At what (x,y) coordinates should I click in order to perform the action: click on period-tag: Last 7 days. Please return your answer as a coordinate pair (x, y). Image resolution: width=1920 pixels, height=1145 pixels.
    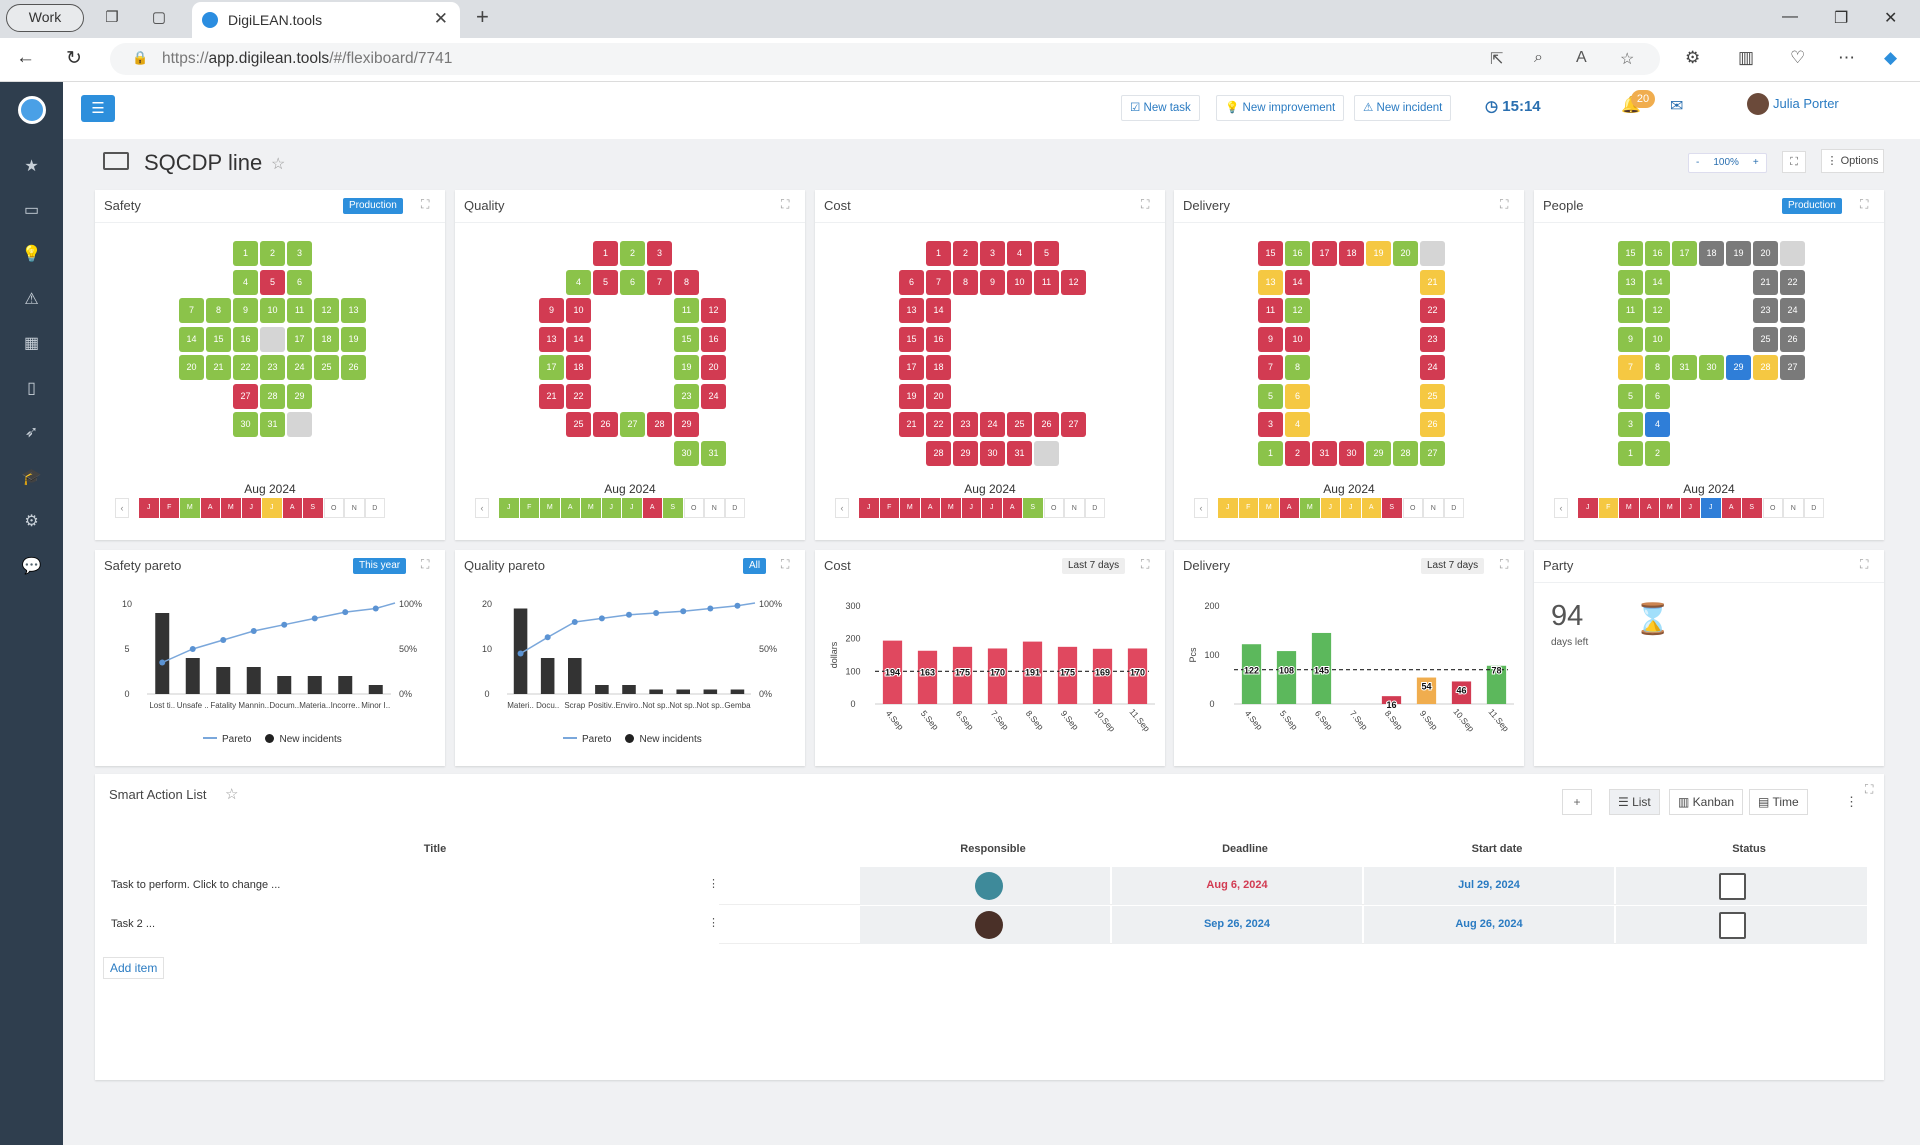
    Looking at the image, I should click on (1453, 566).